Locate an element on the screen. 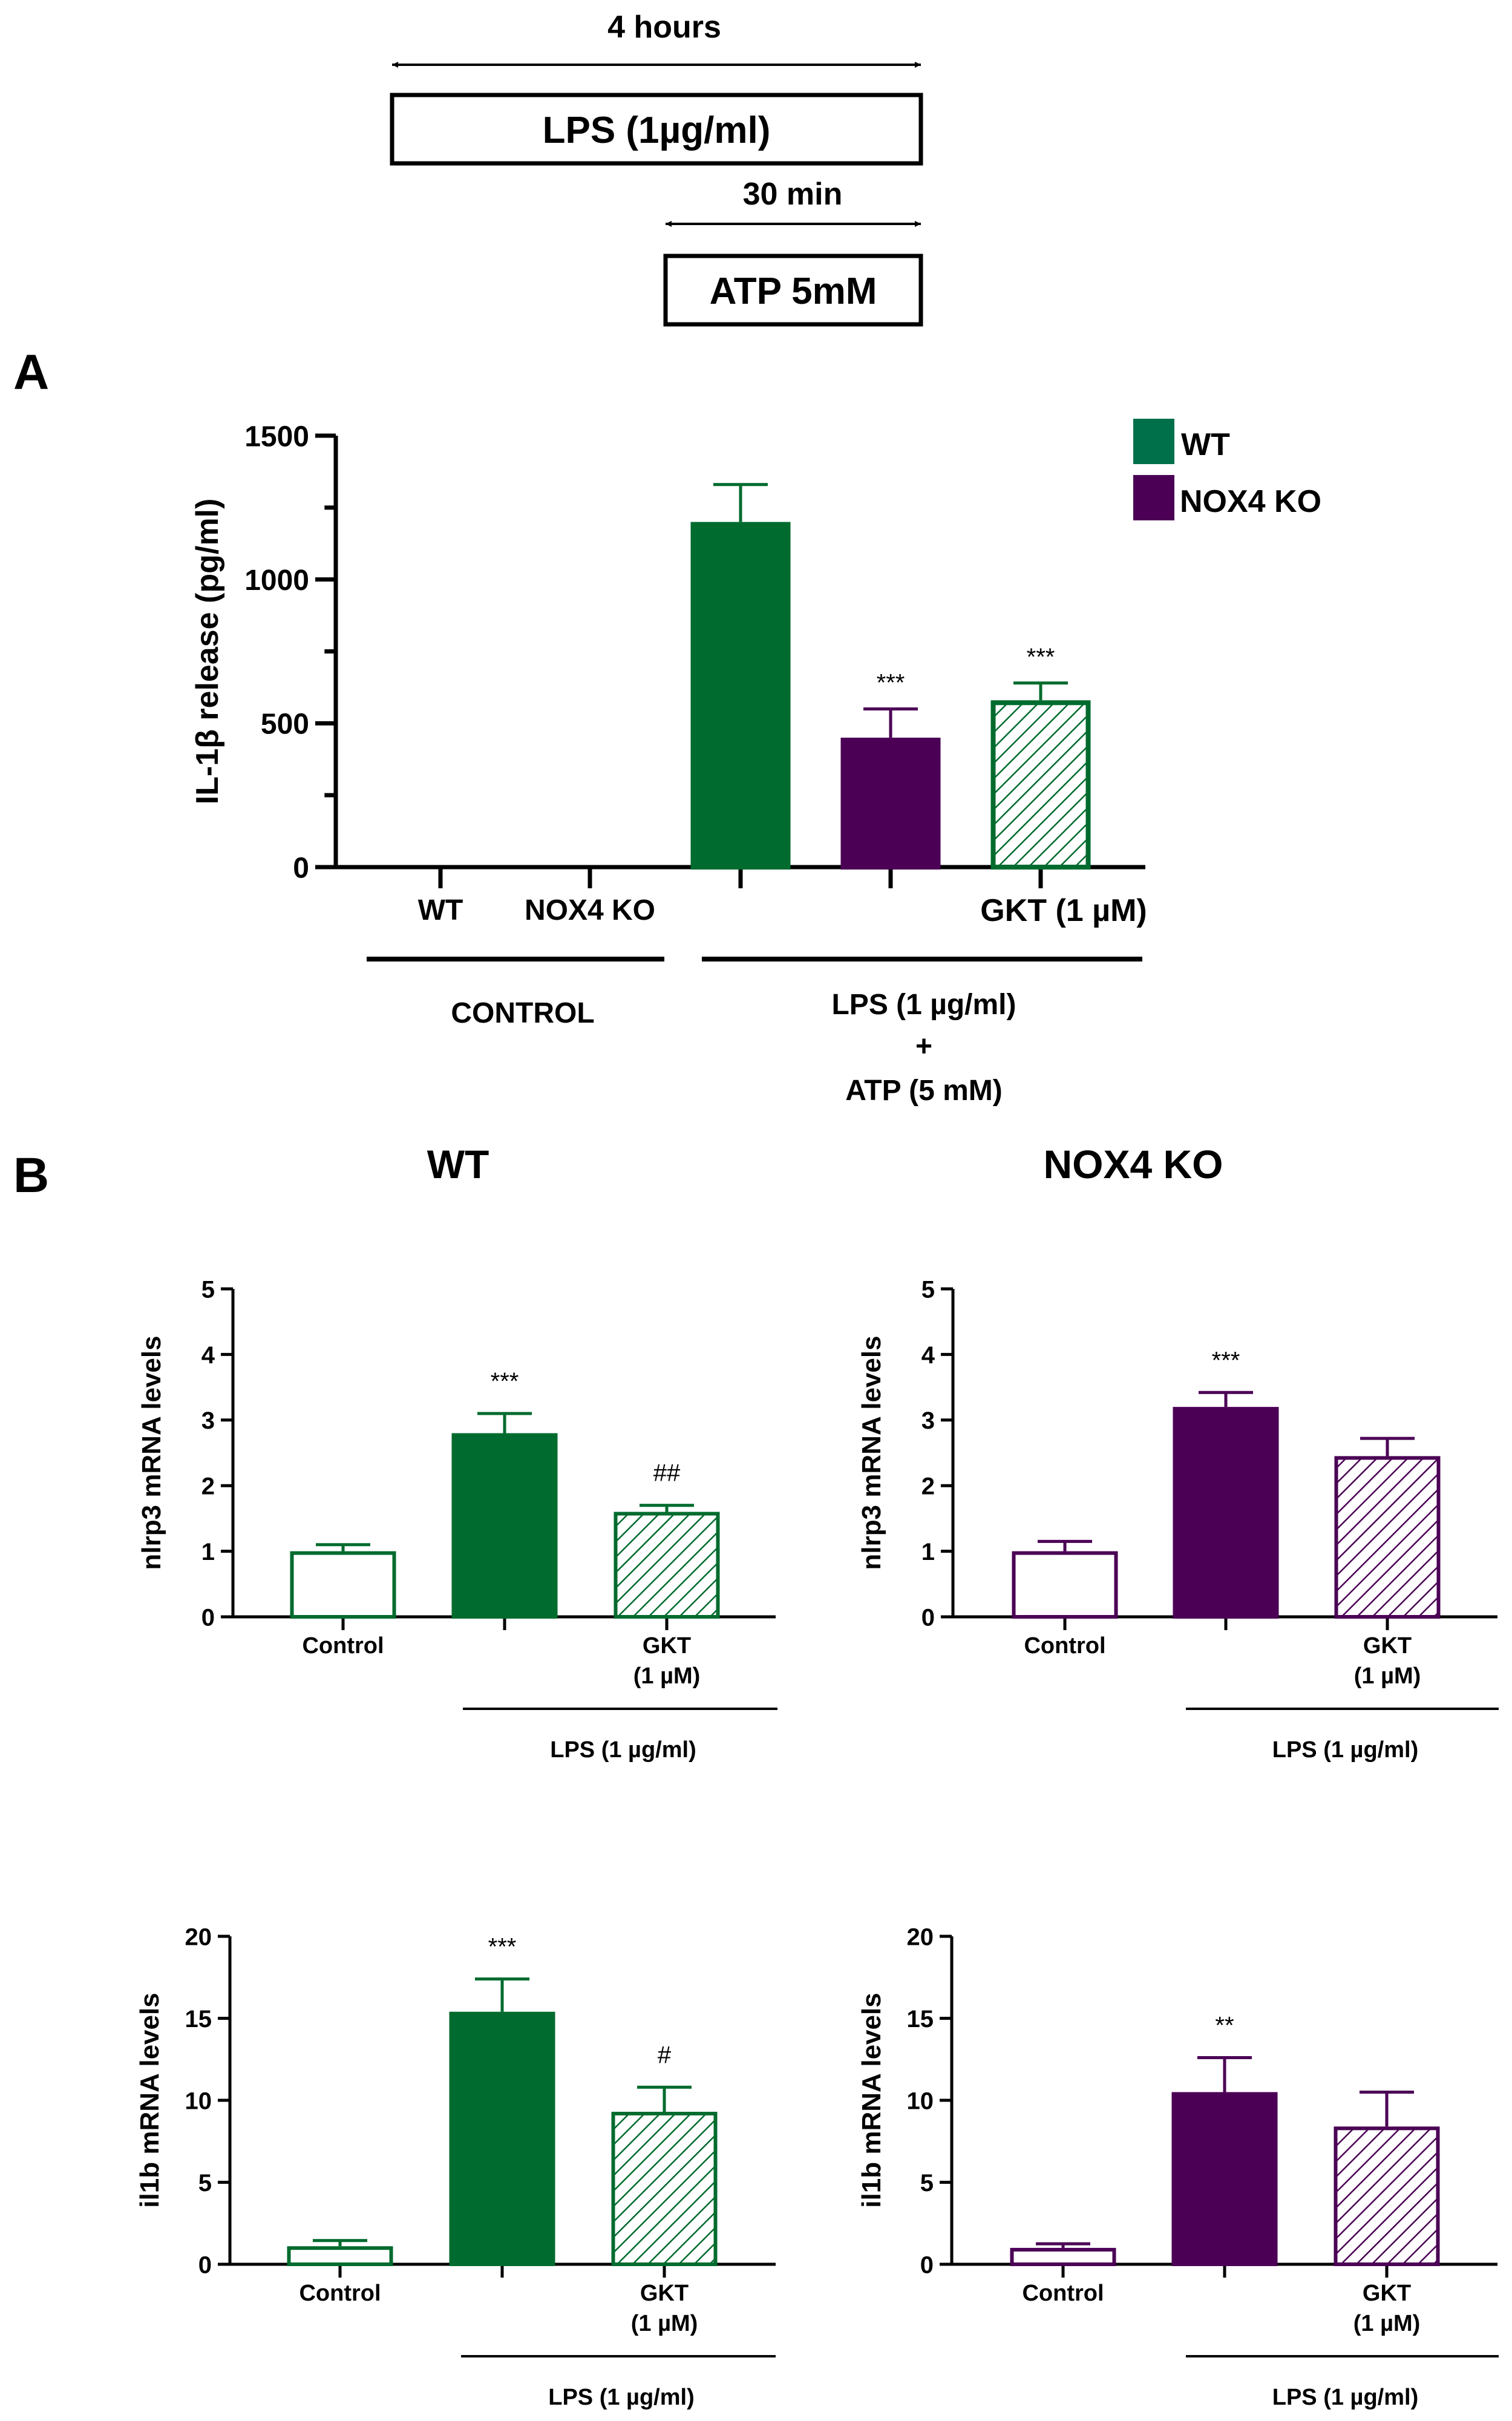 The image size is (1512, 2421). xlabel-gkt: GKT (1 µM) is located at coordinates (1063, 910).